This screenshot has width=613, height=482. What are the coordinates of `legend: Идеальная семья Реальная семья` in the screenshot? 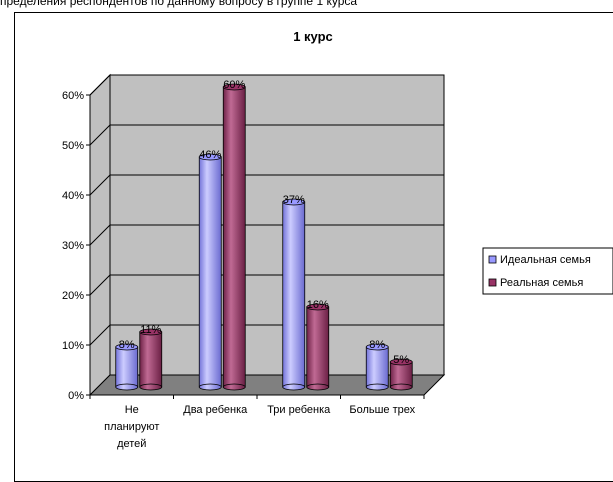 It's located at (547, 271).